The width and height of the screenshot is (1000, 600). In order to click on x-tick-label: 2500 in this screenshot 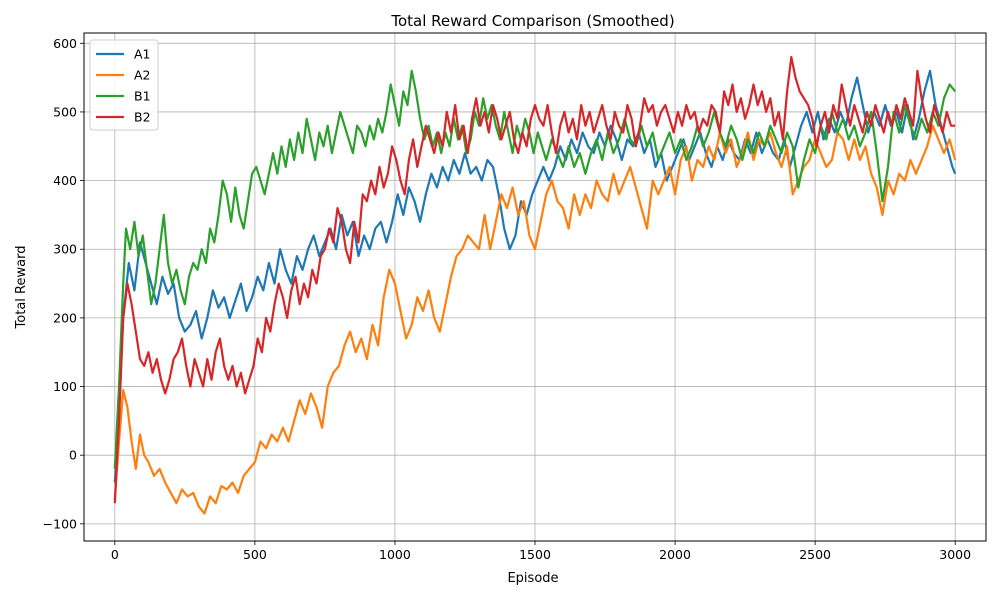, I will do `click(815, 554)`.